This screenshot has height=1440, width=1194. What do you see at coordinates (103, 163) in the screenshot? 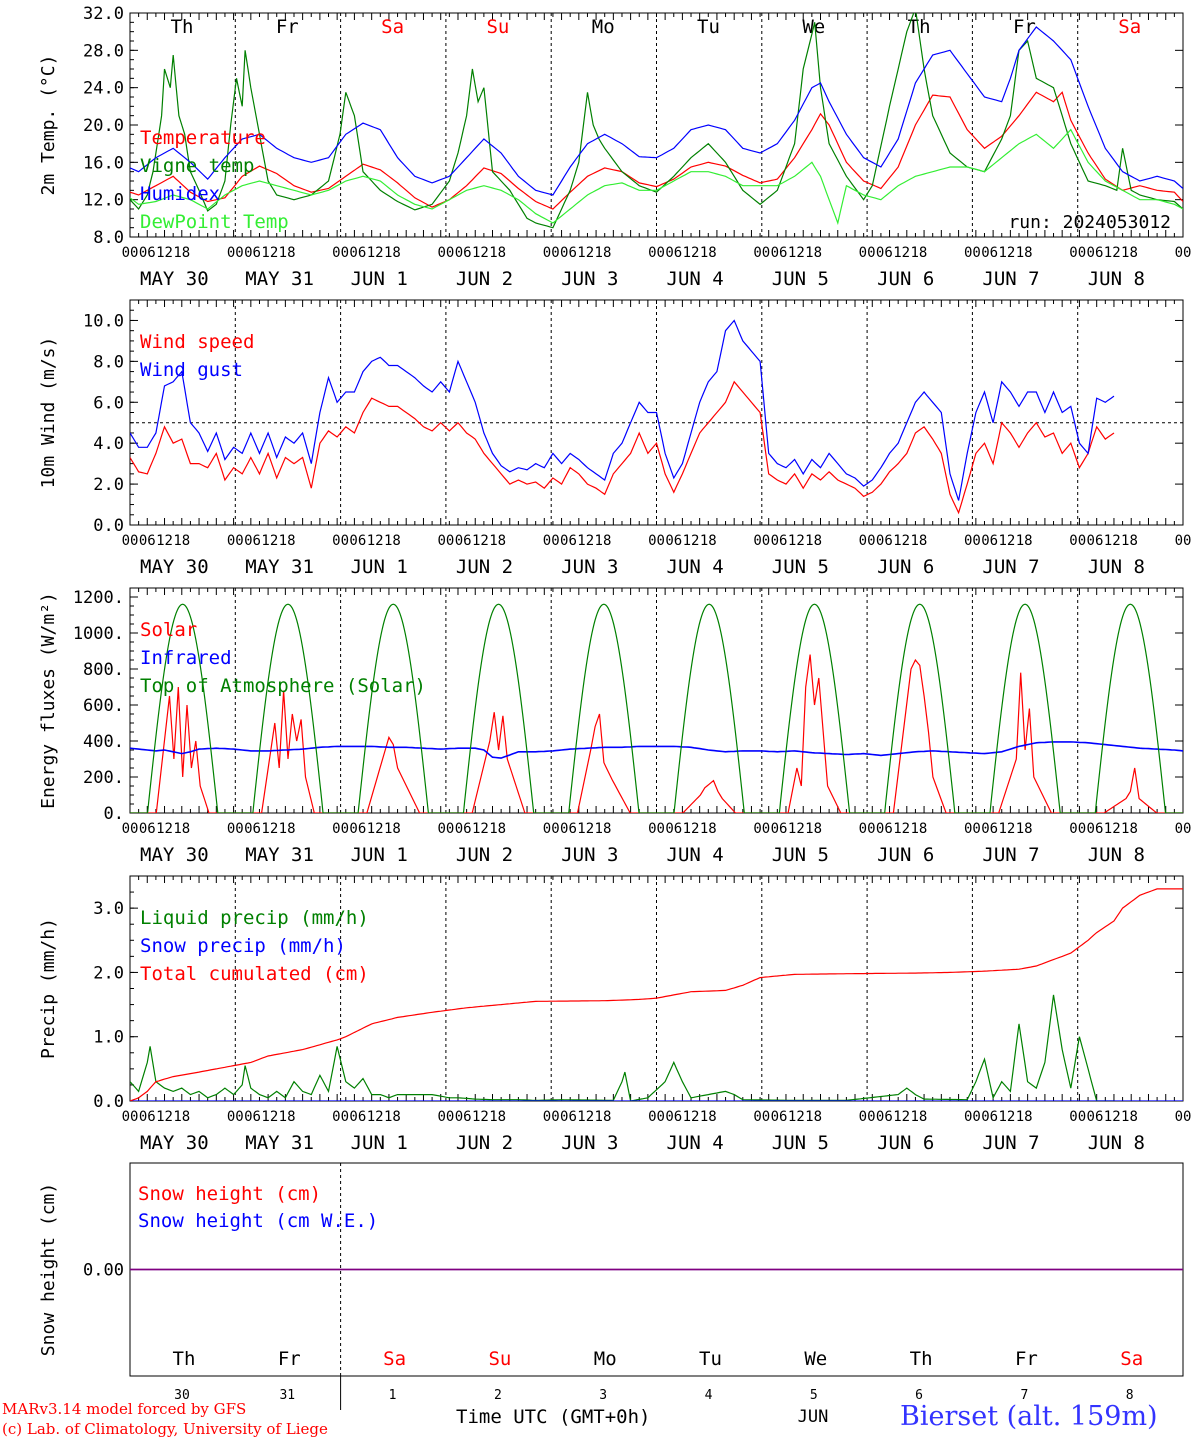
I see `y-tick-label: 16.0` at bounding box center [103, 163].